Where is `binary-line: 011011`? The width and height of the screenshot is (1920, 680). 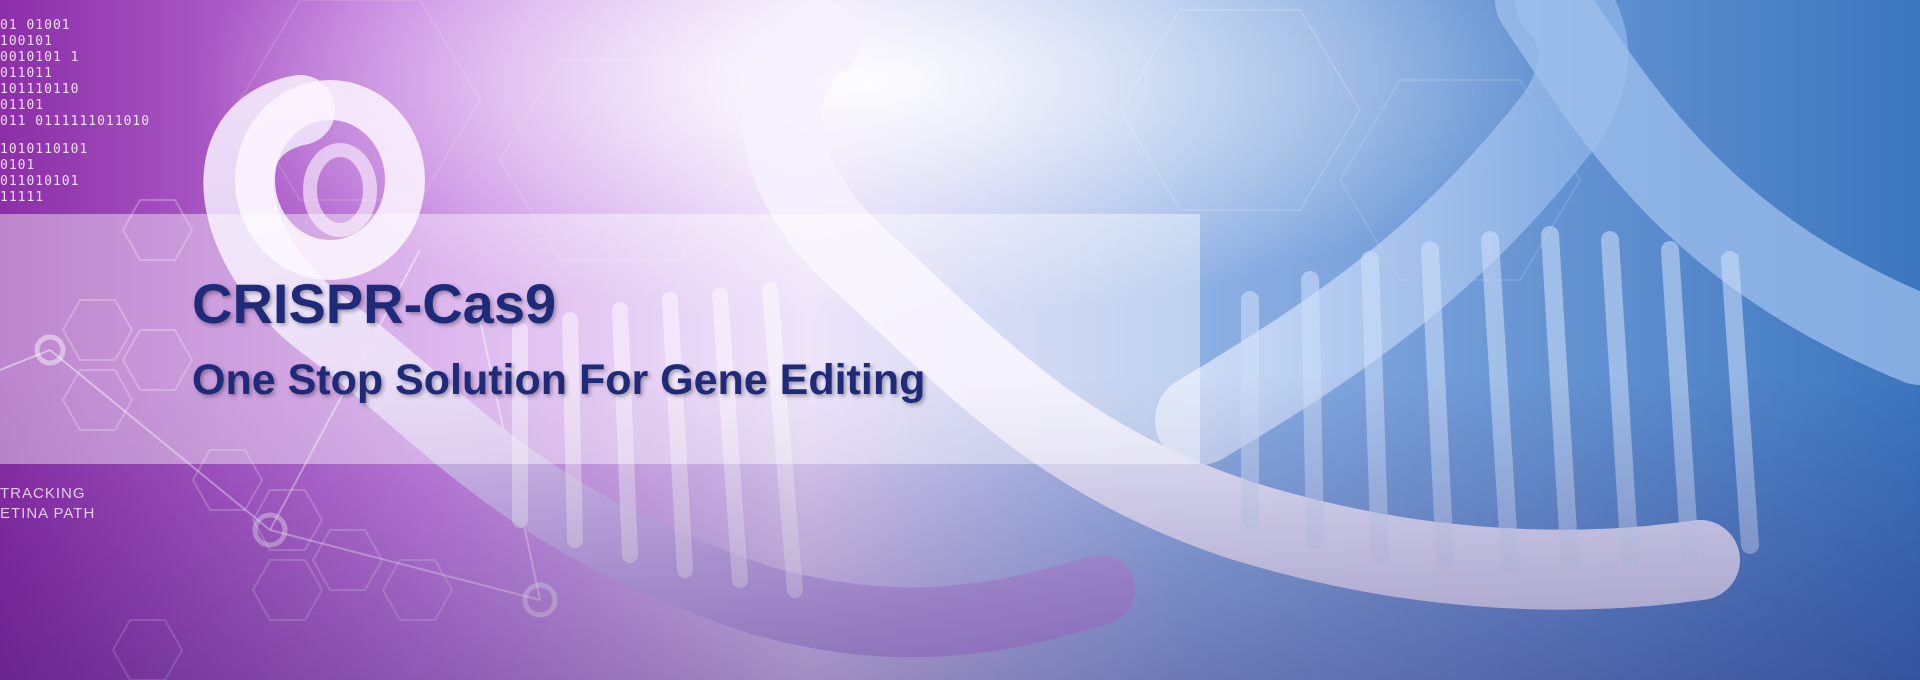
binary-line: 011011 is located at coordinates (26, 73).